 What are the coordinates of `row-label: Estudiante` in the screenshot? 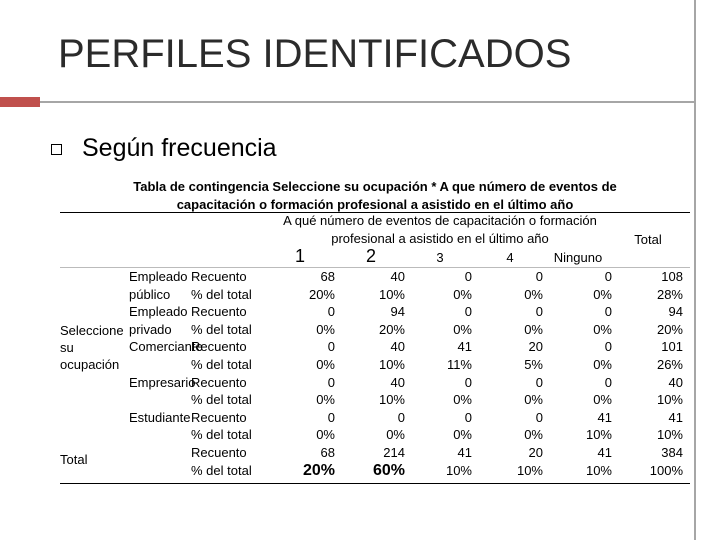 It's located at (160, 417).